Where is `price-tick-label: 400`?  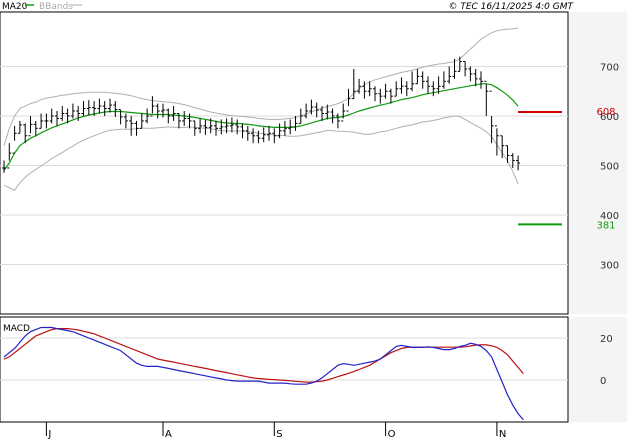 price-tick-label: 400 is located at coordinates (609, 216).